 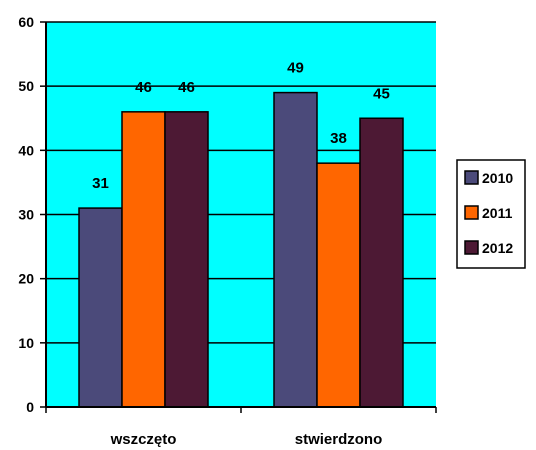 What do you see at coordinates (100, 183) in the screenshot?
I see `data-label: 31` at bounding box center [100, 183].